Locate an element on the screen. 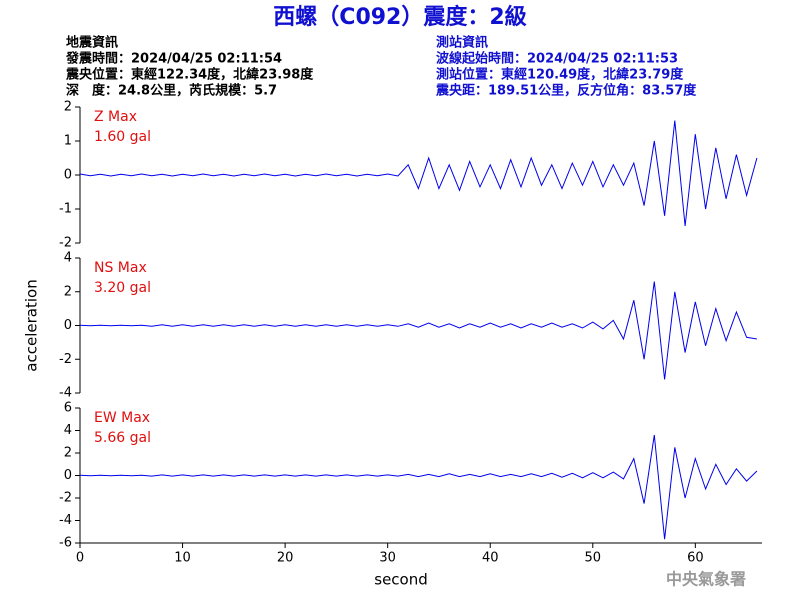 This screenshot has width=800, height=600. x-tick-label: 50 is located at coordinates (593, 558).